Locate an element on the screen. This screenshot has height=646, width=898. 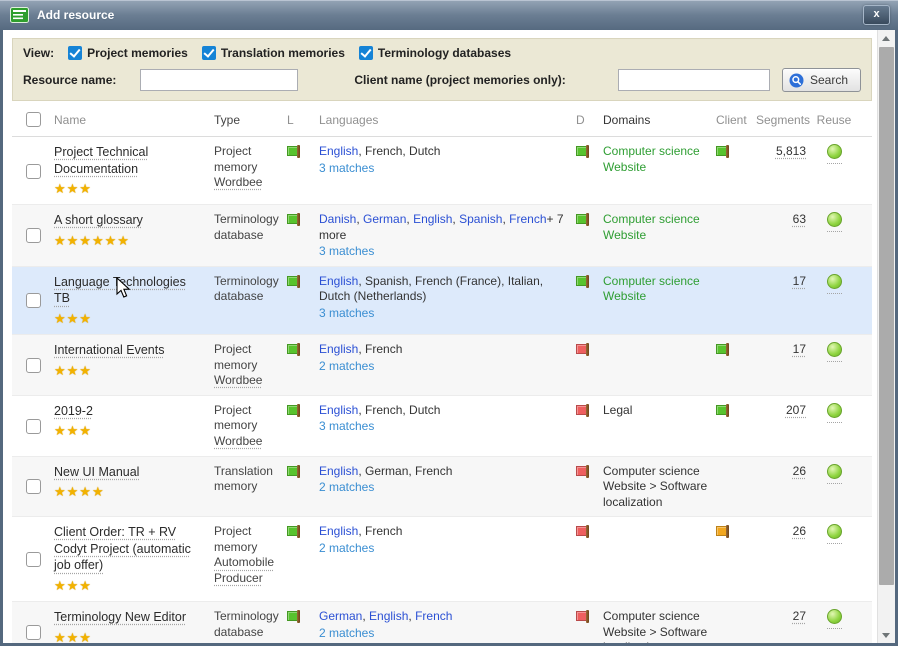
scroll-down-button is located at coordinates (886, 634).